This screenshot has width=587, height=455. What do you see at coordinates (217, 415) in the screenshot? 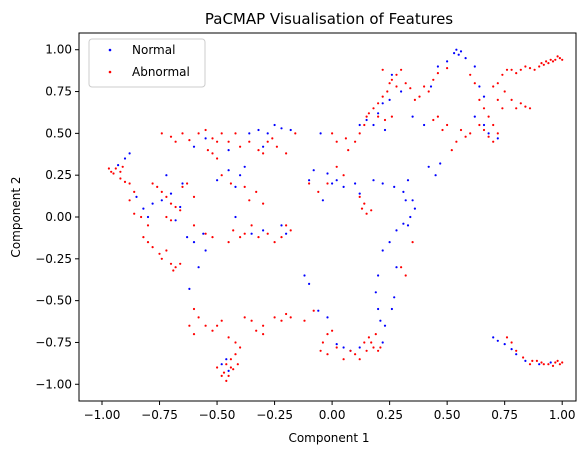
I see `x-tick-label: −0.50` at bounding box center [217, 415].